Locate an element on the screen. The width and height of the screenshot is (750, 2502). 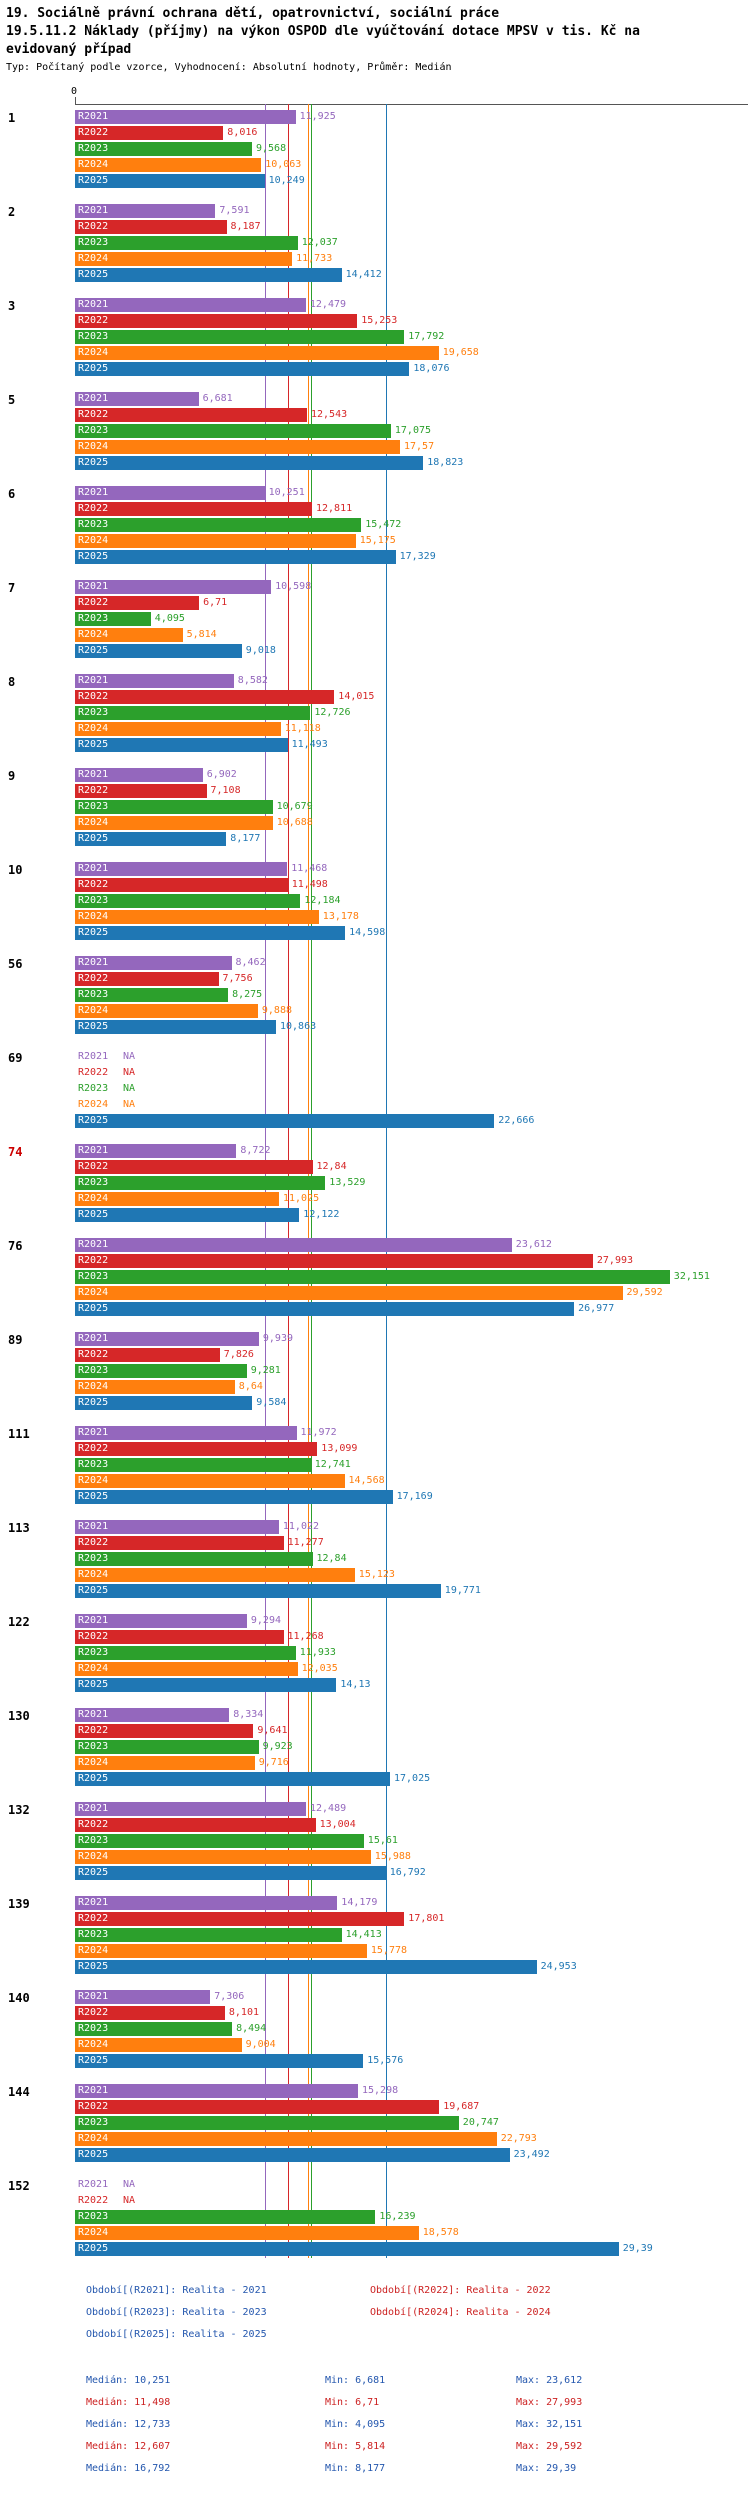
bar-value-label: 5,814 is located at coordinates (201, 634).